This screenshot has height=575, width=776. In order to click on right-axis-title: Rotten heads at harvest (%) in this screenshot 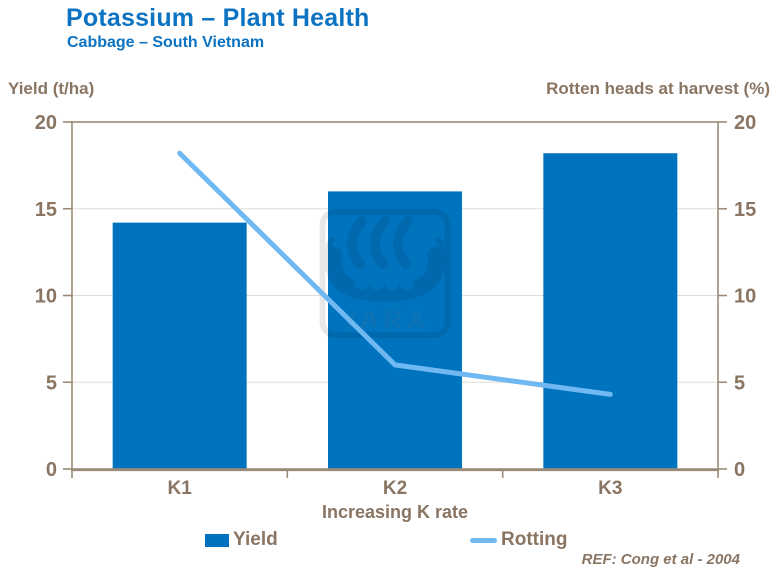, I will do `click(658, 88)`.